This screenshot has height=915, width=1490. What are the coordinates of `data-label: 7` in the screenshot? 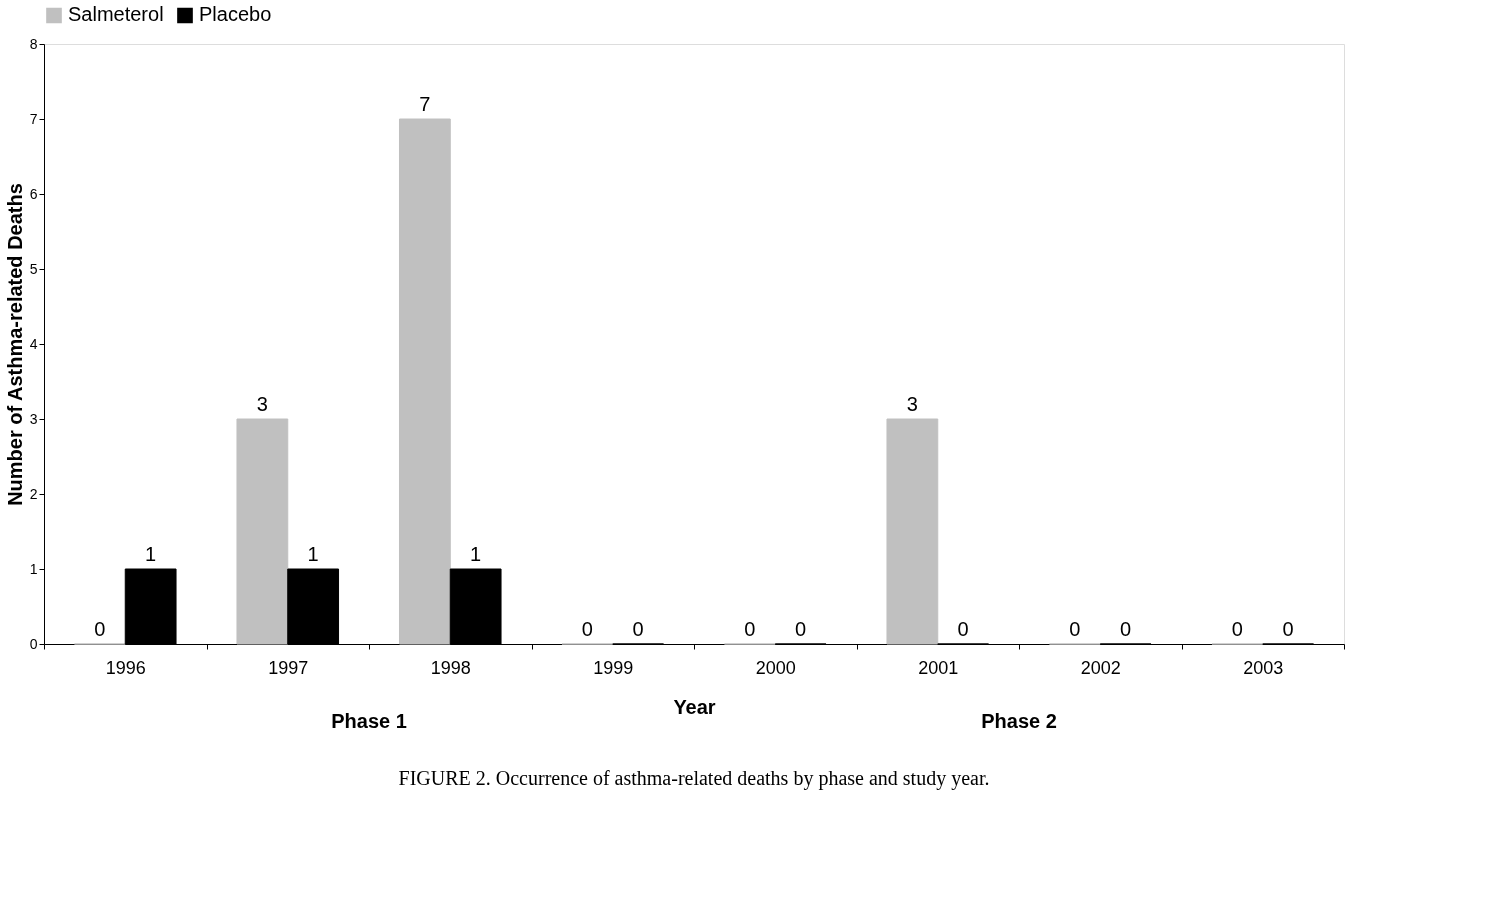 It's located at (425, 104).